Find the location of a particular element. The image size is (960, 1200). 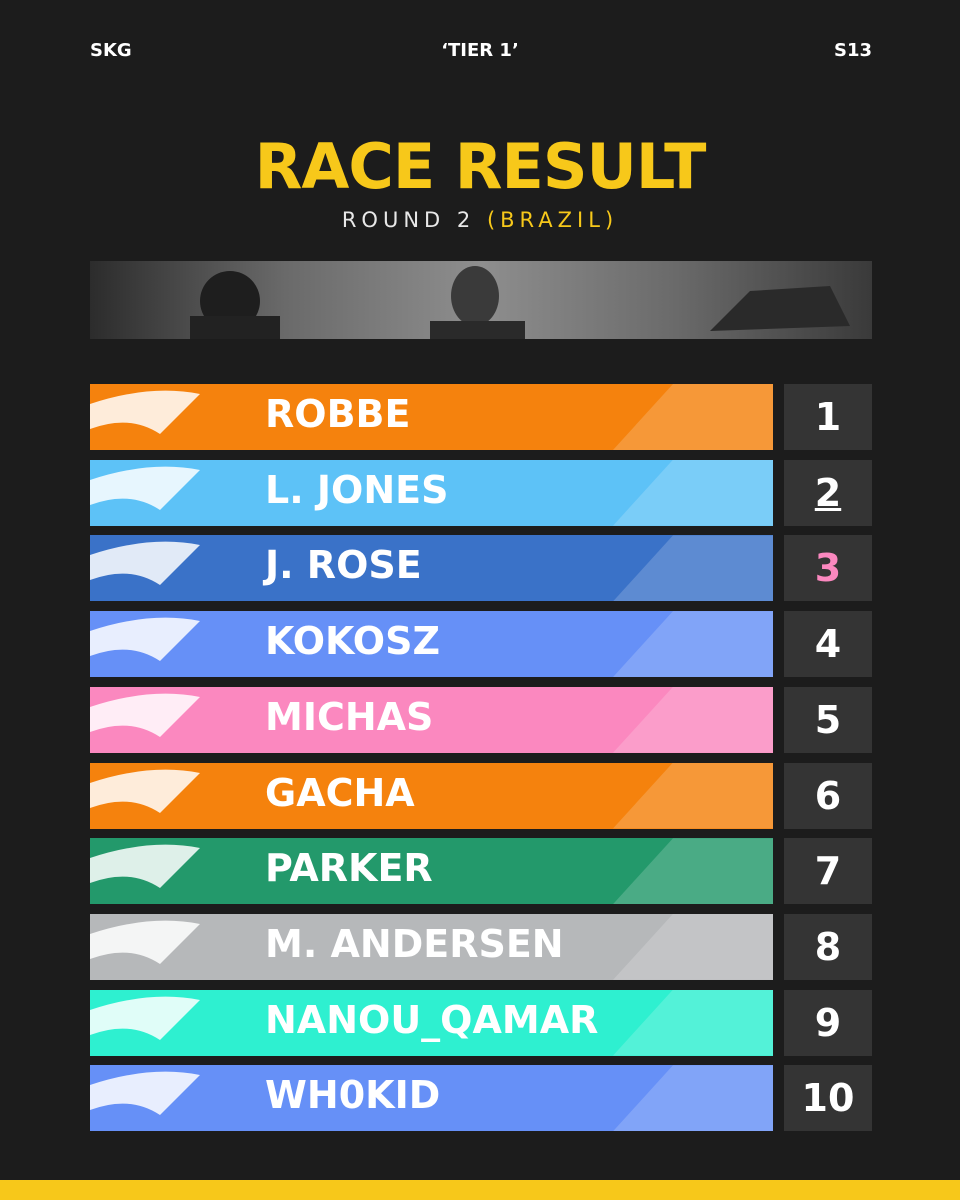

footer-bar is located at coordinates (480, 1190).